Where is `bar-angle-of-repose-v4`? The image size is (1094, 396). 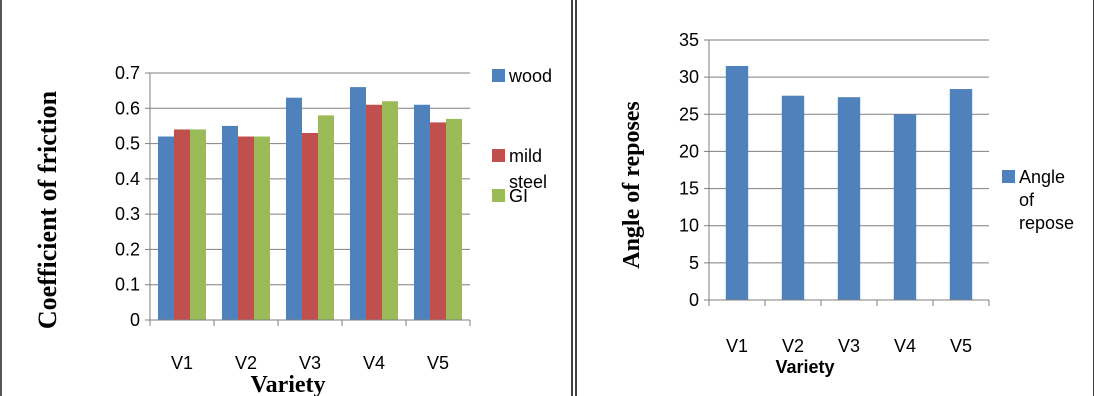 bar-angle-of-repose-v4 is located at coordinates (905, 207).